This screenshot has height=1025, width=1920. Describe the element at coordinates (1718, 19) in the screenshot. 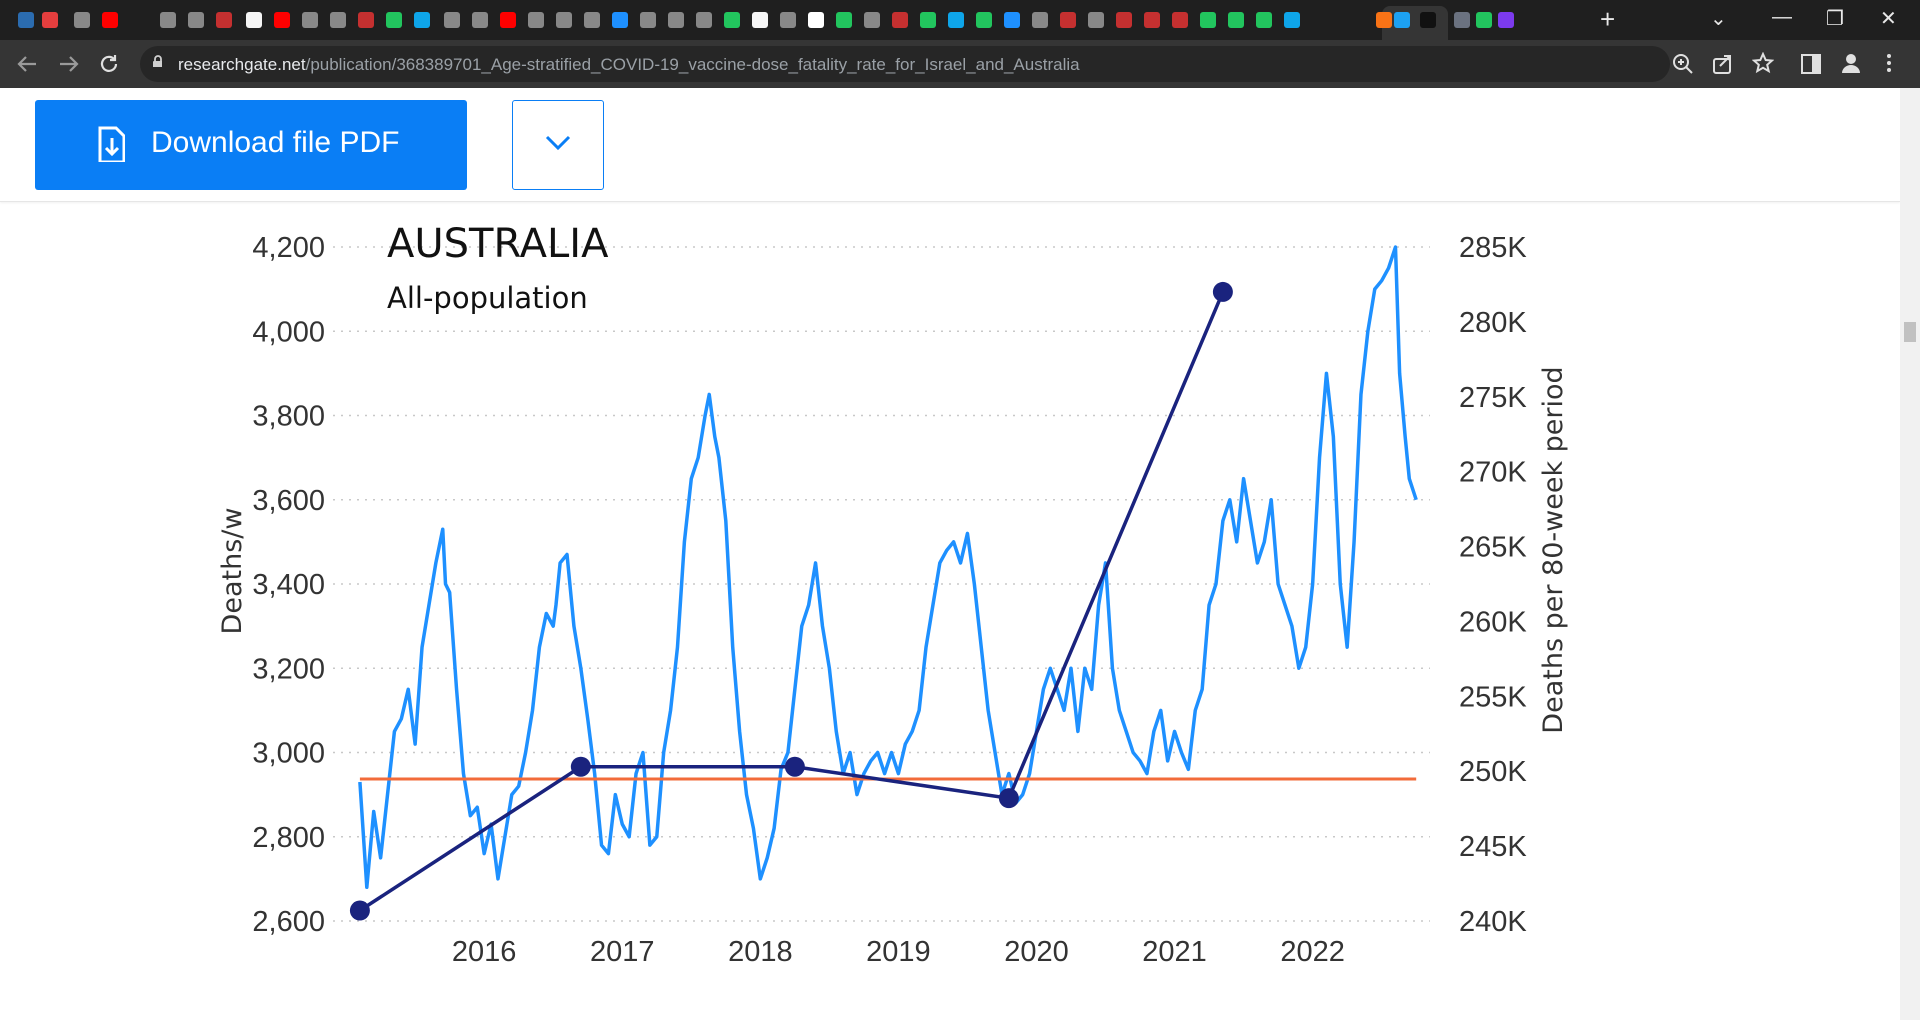

I see `tab-search-icon: ⌄` at that location.